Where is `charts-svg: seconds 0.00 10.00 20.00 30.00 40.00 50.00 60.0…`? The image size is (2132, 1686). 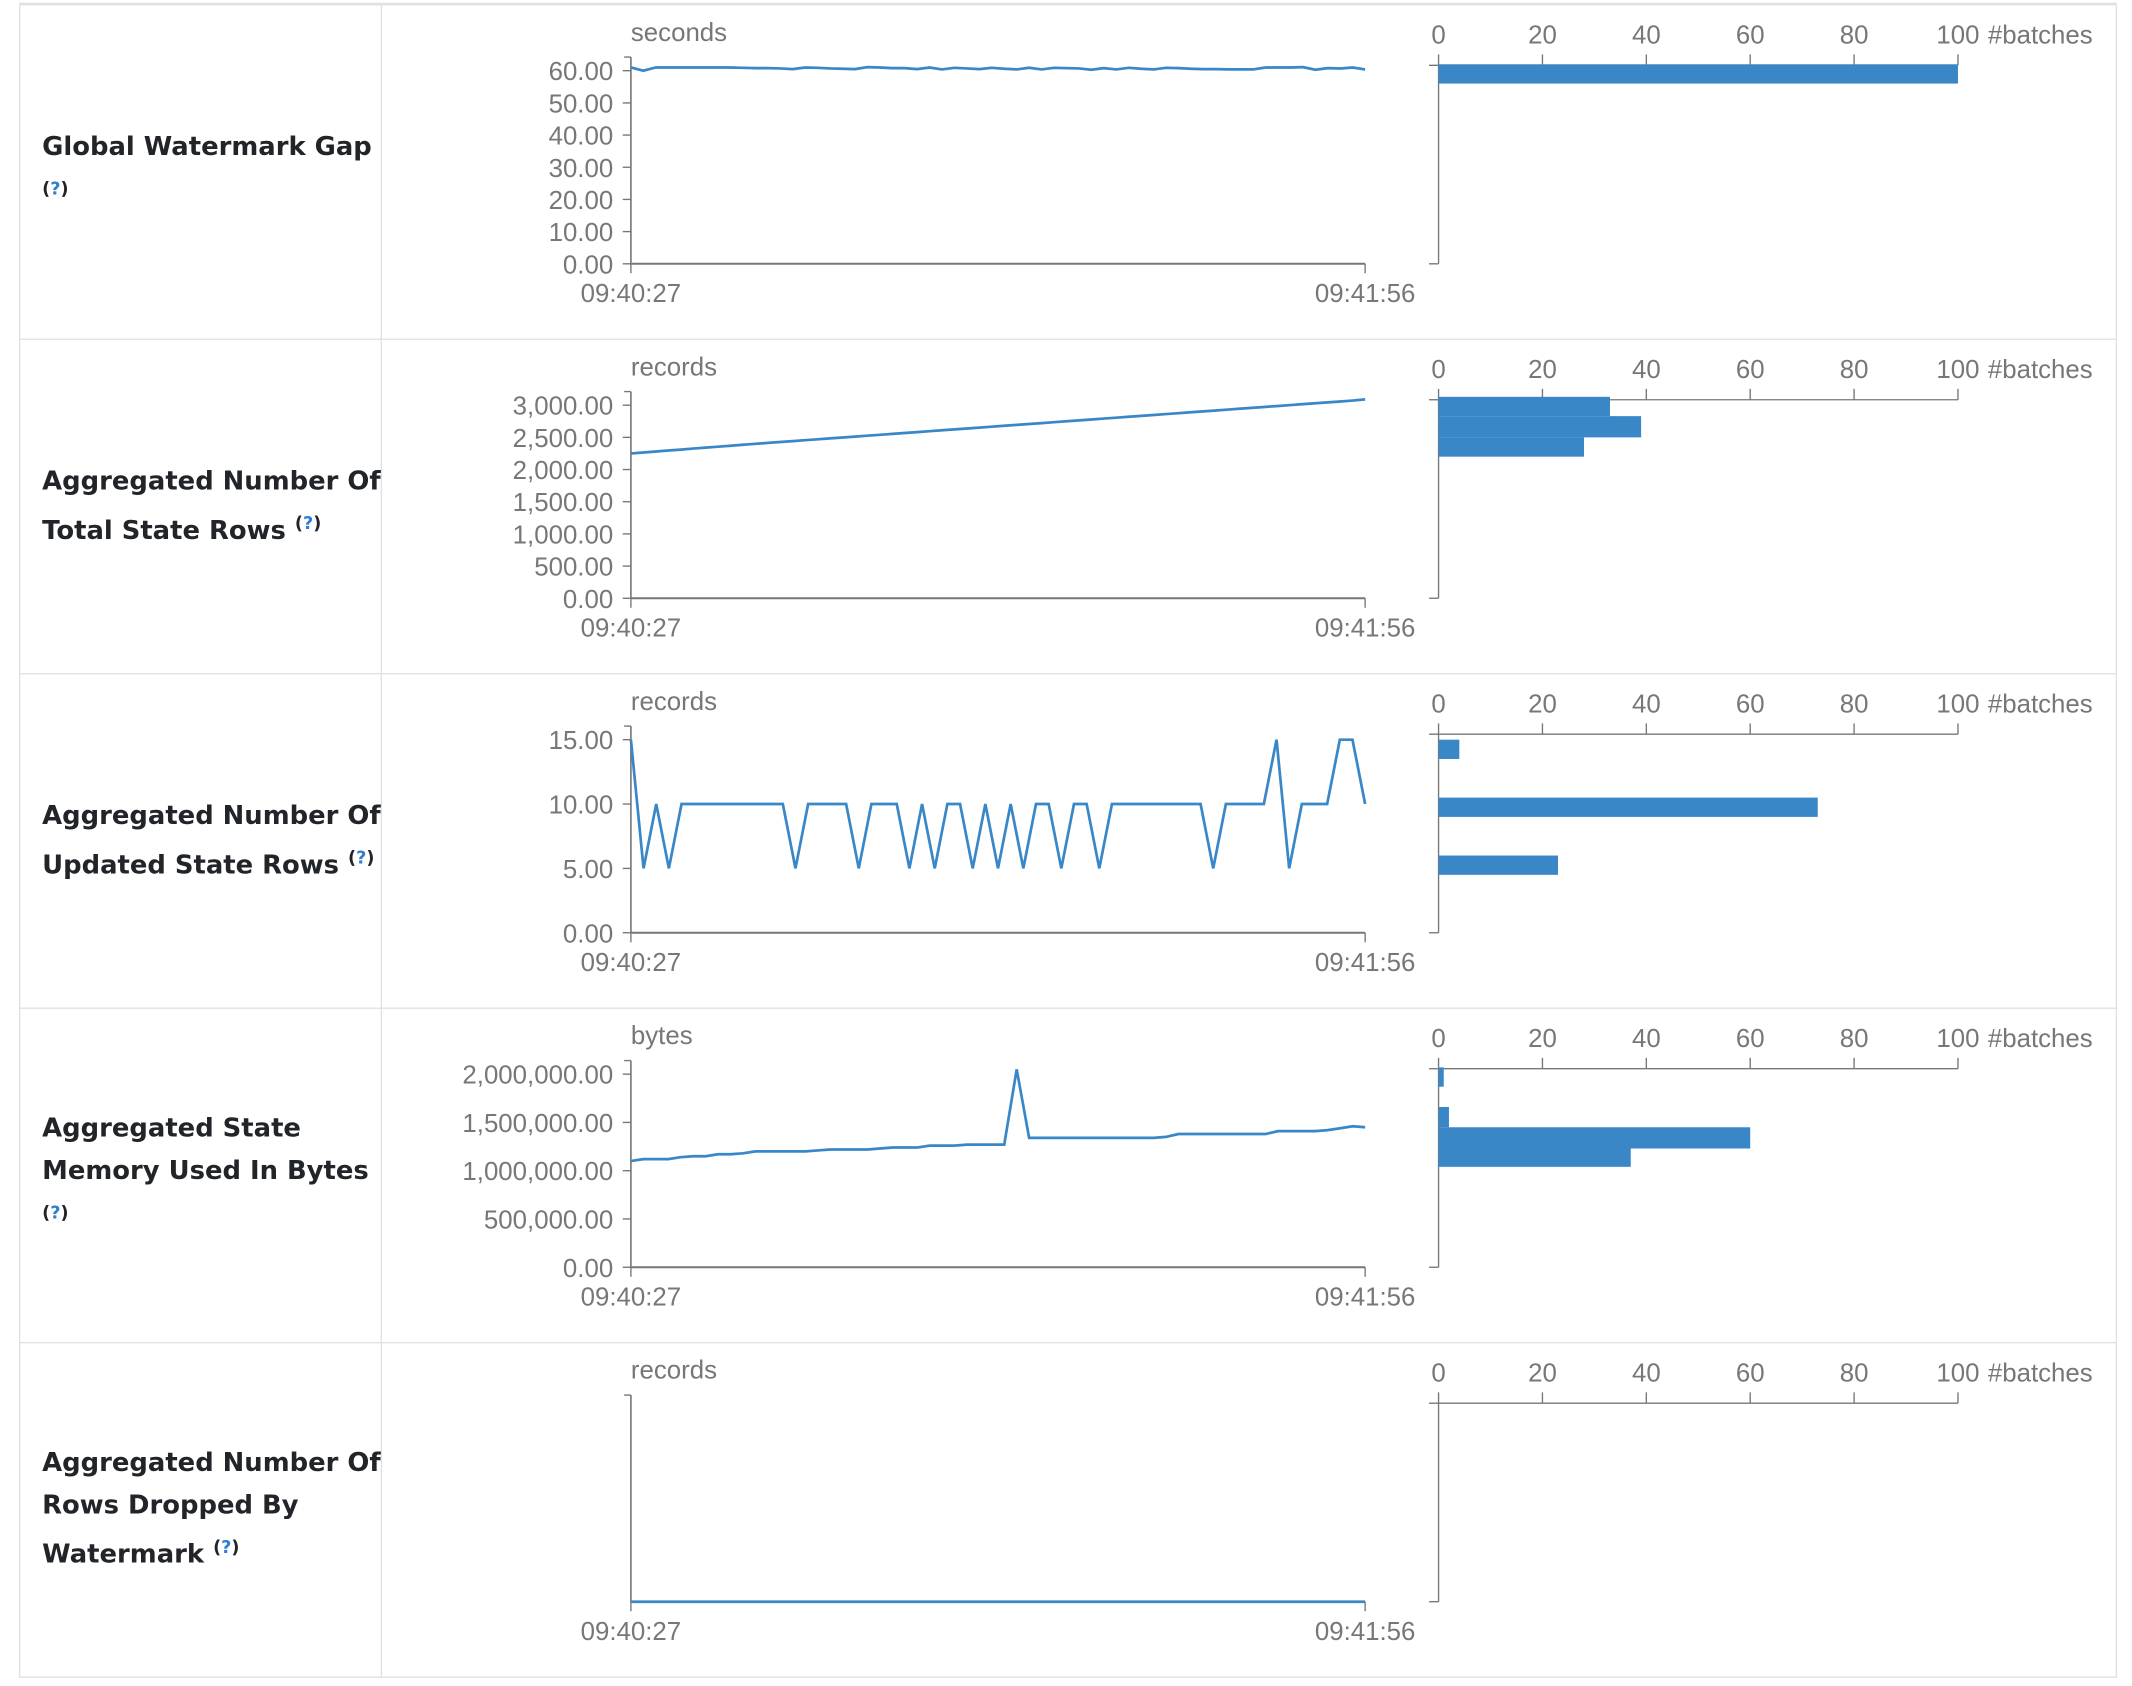
charts-svg: seconds 0.00 10.00 20.00 30.00 40.00 50.00 60.0… is located at coordinates (1321, 163).